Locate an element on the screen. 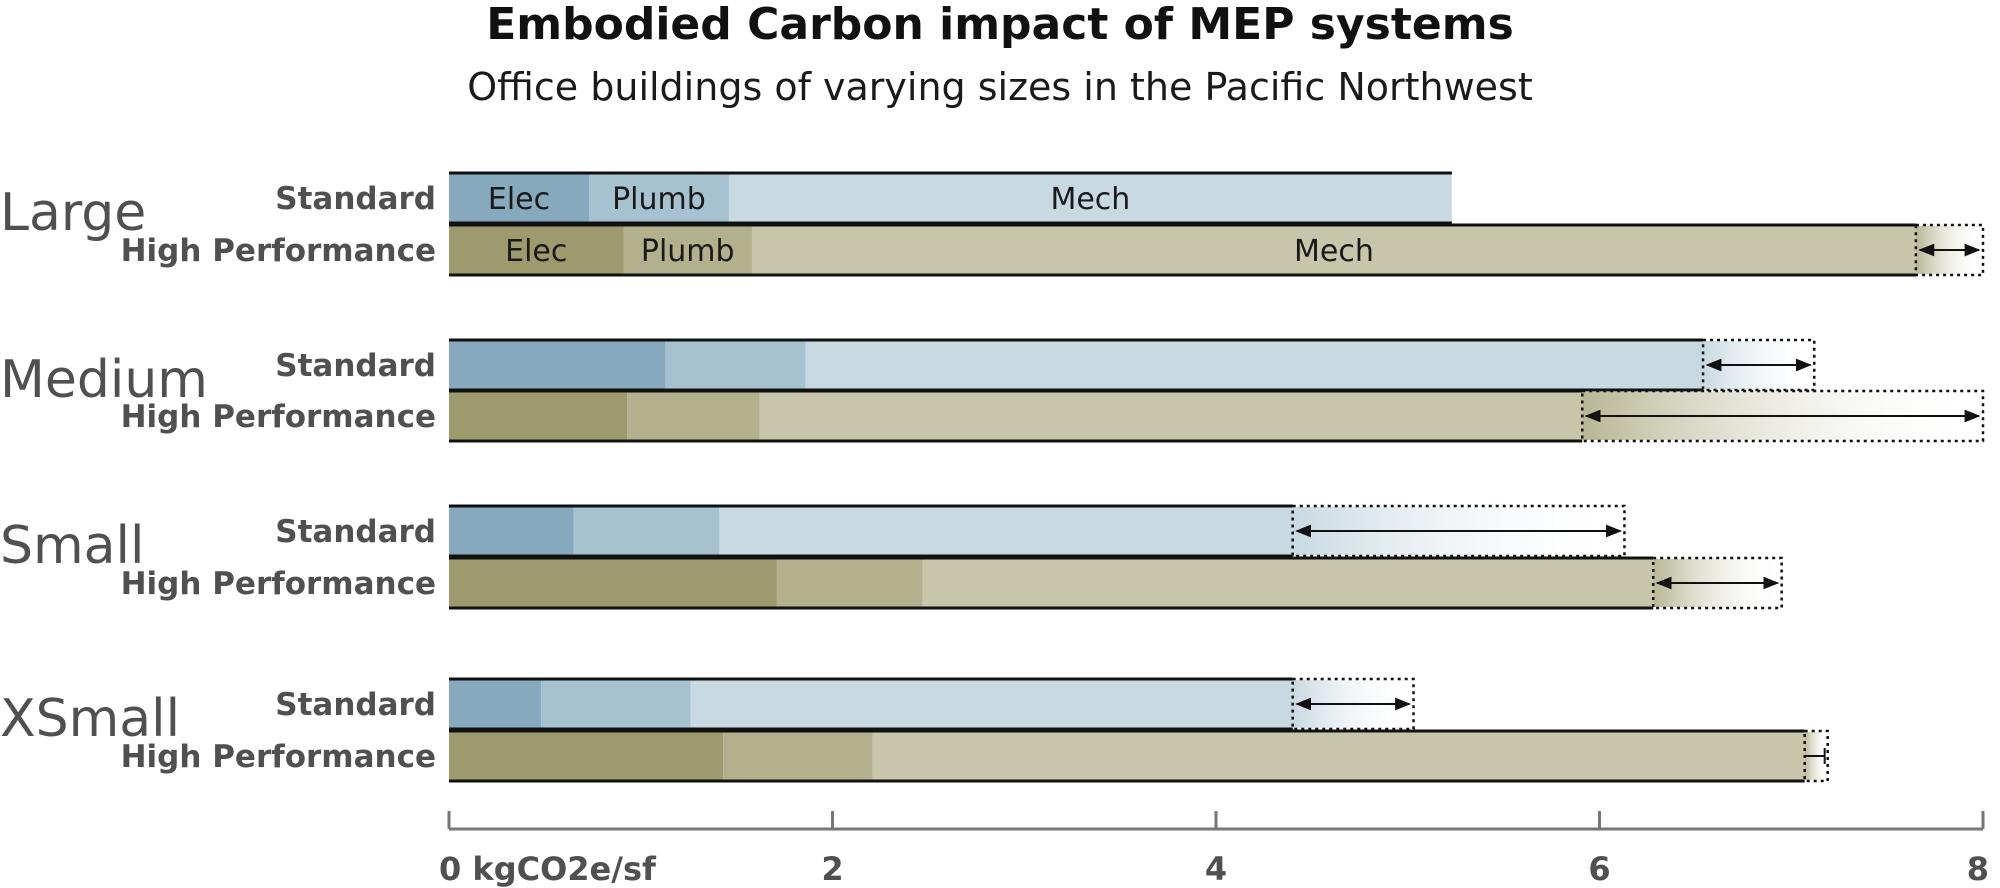  group-label: Large is located at coordinates (73, 213).